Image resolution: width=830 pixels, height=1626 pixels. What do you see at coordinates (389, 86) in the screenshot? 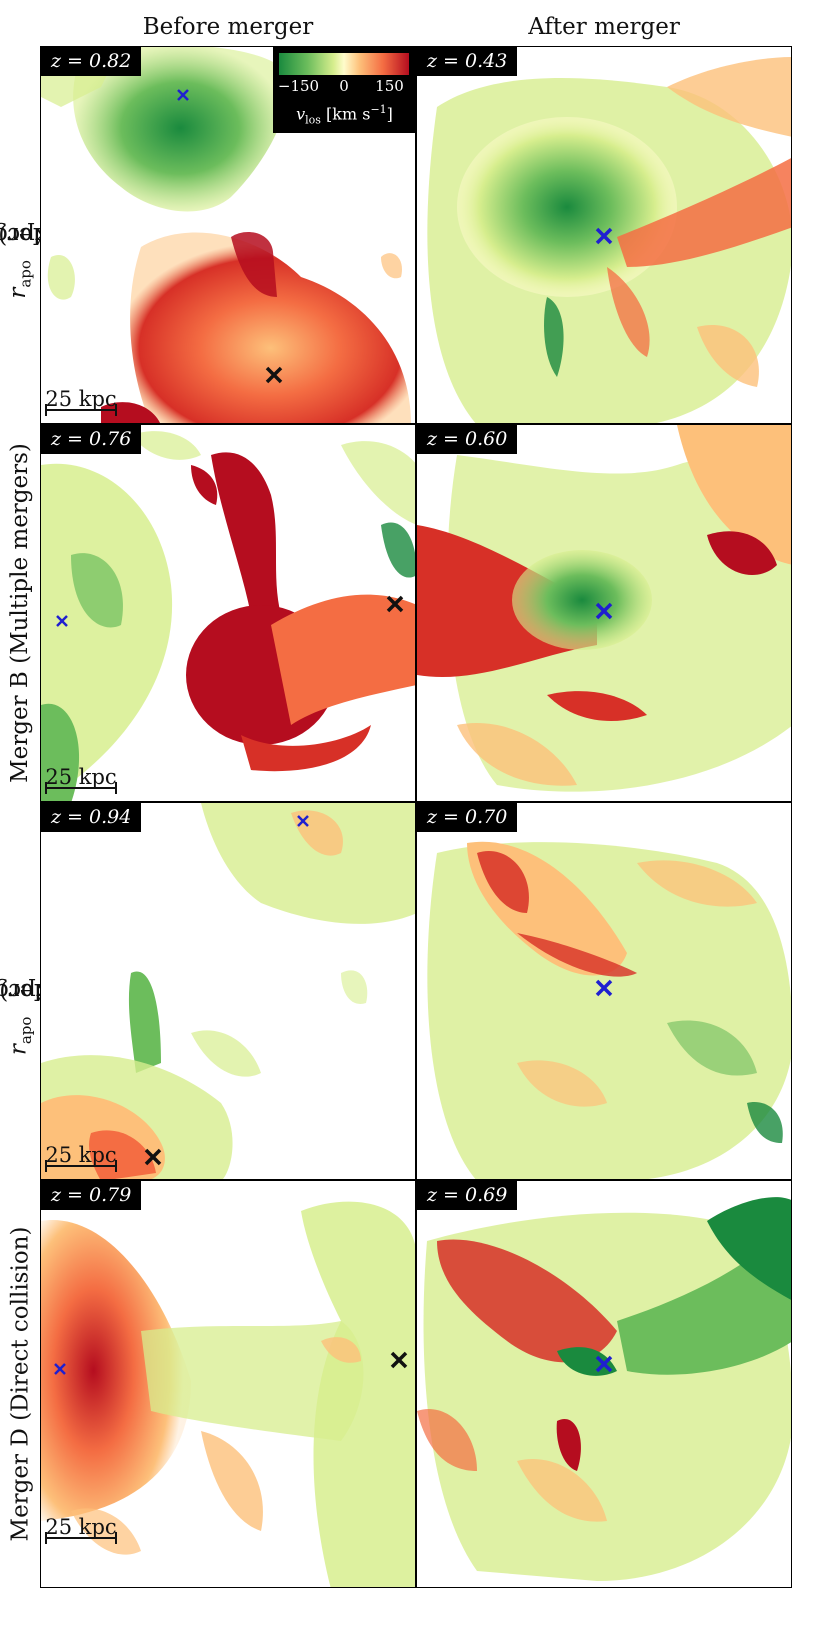
I see `colorbar-tick-high: 150` at bounding box center [389, 86].